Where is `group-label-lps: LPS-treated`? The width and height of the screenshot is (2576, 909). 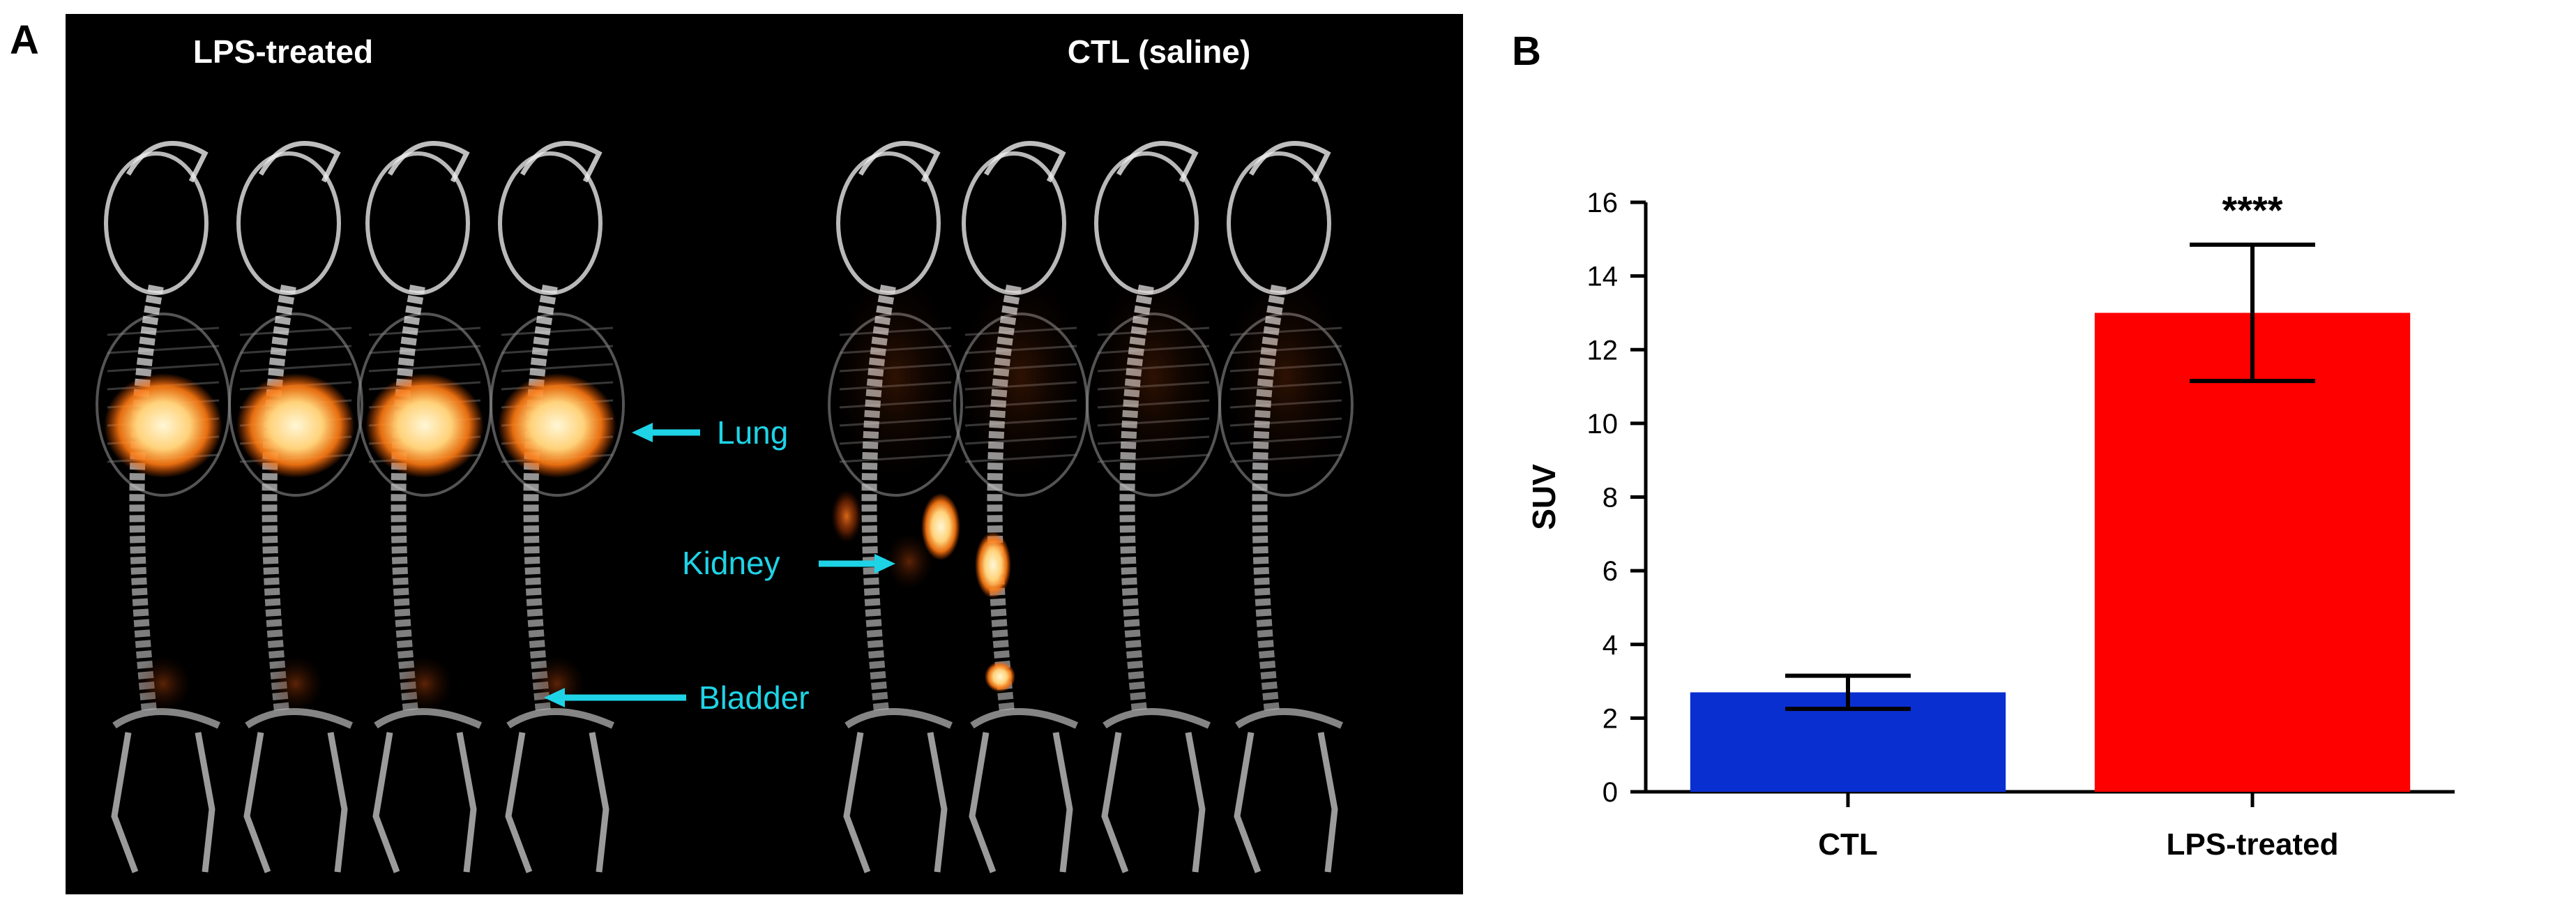
group-label-lps: LPS-treated is located at coordinates (283, 51).